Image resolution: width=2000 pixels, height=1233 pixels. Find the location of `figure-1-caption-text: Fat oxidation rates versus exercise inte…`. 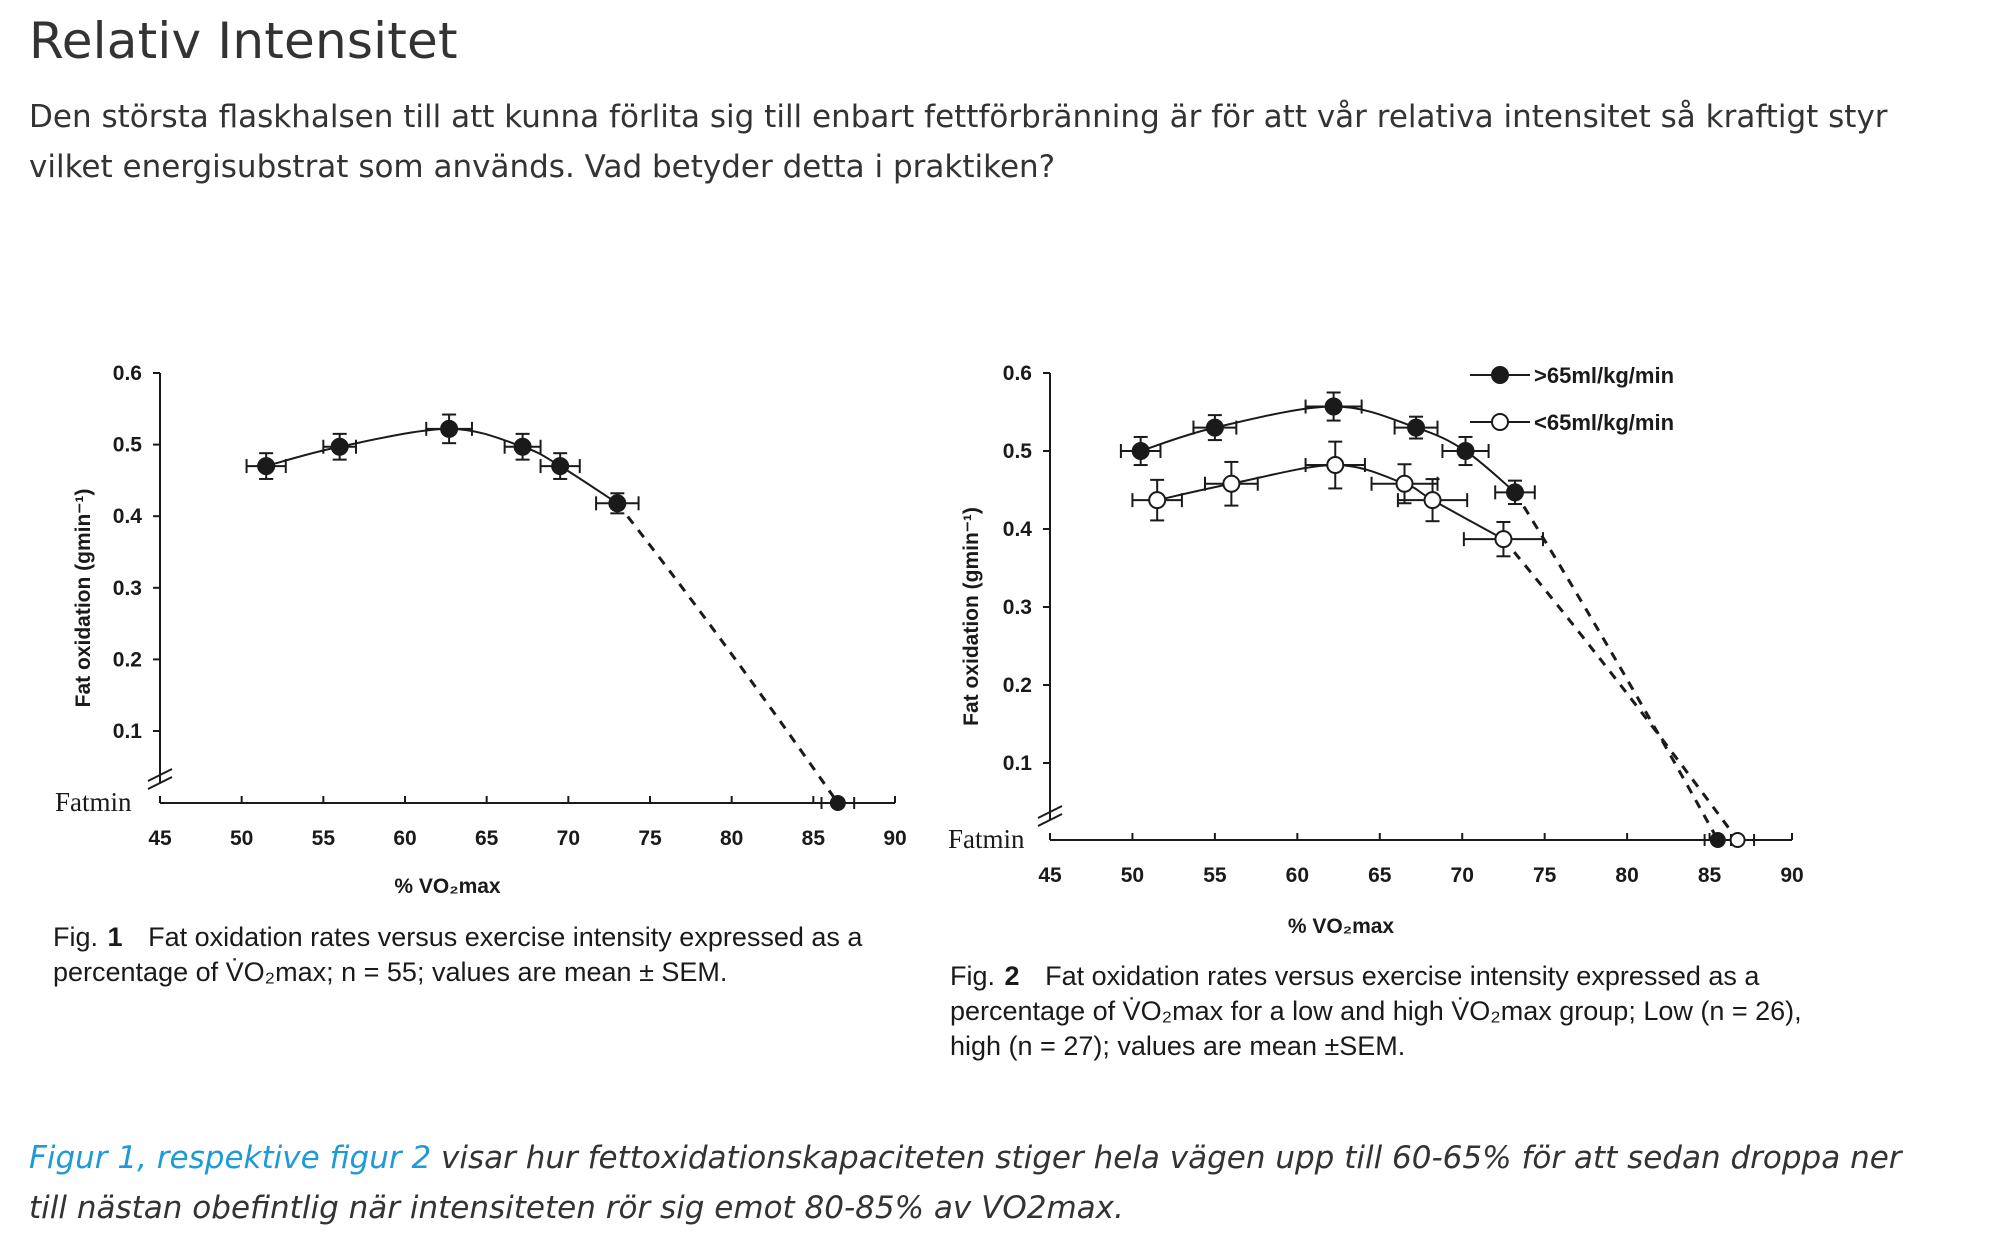

figure-1-caption-text: Fat oxidation rates versus exercise inte… is located at coordinates (458, 954).